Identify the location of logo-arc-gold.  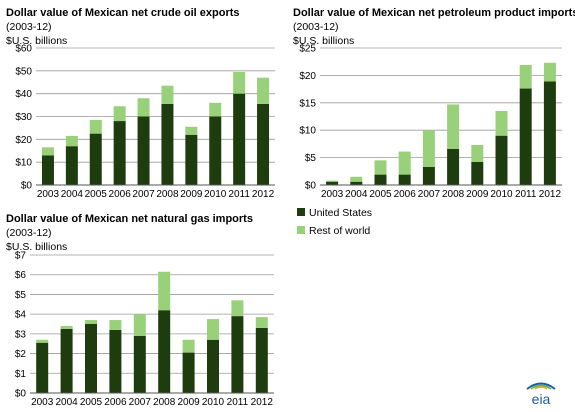
(541, 388).